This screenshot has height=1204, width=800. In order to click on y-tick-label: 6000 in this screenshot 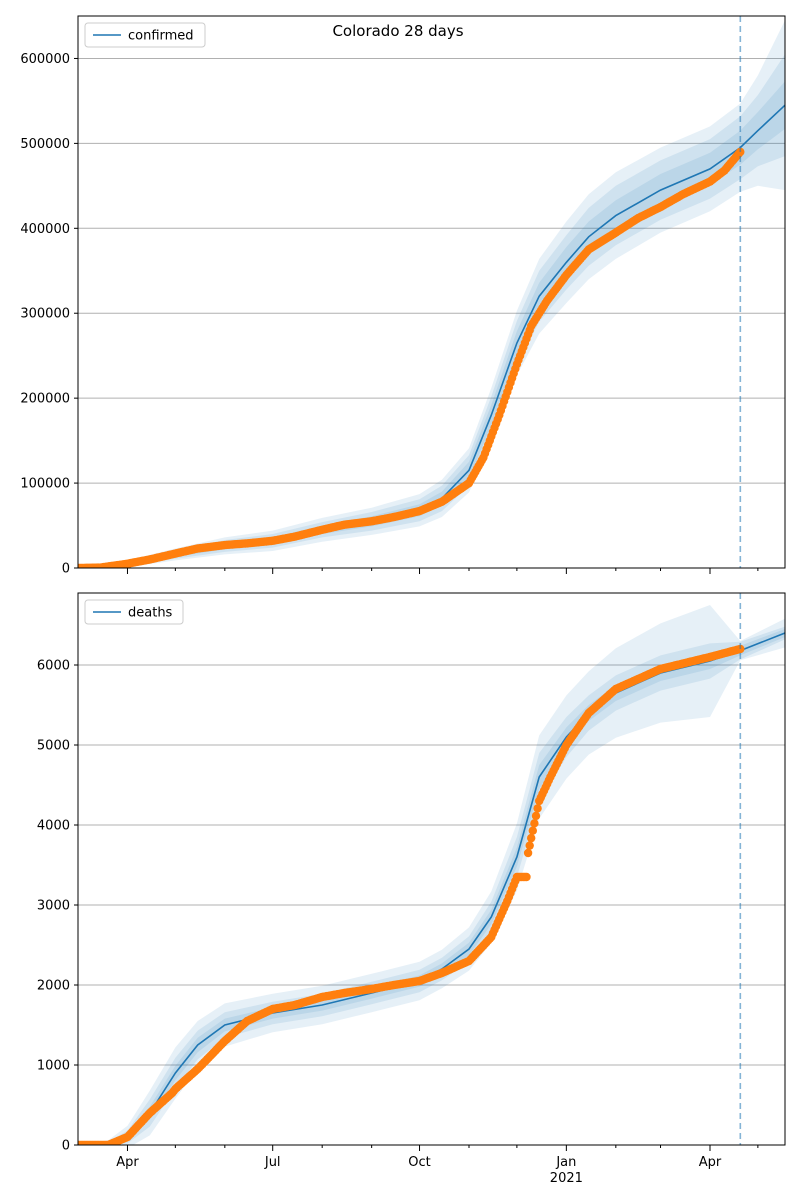, I will do `click(53, 666)`.